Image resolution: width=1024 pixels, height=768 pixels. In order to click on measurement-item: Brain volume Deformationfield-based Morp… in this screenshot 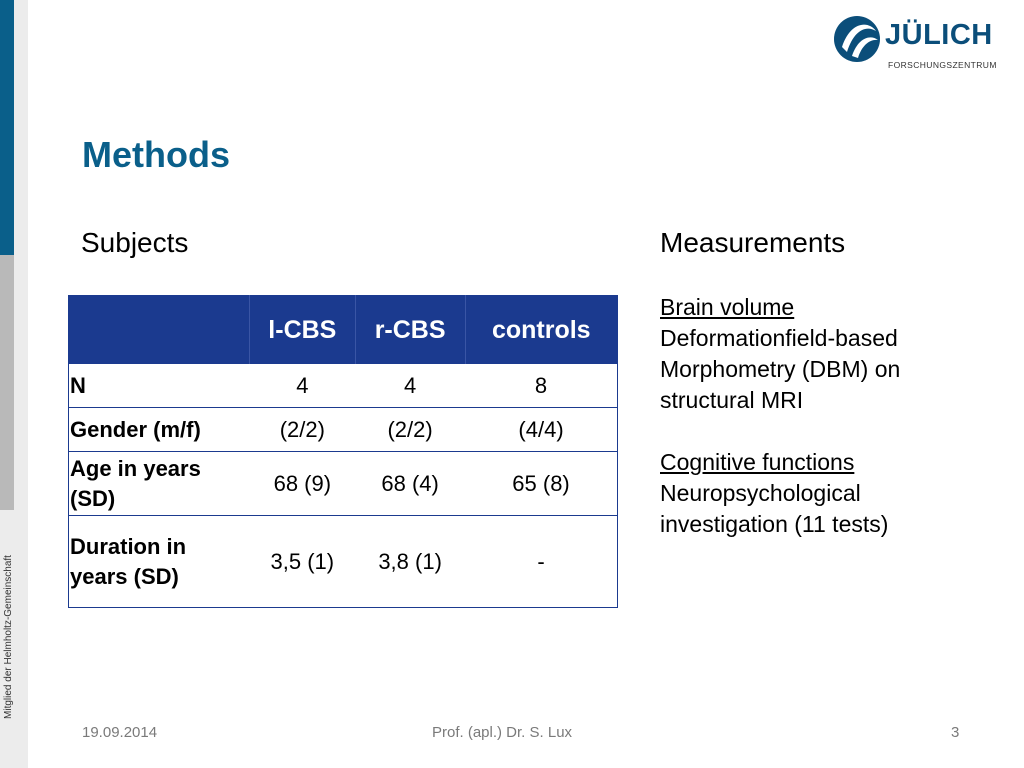, I will do `click(810, 354)`.